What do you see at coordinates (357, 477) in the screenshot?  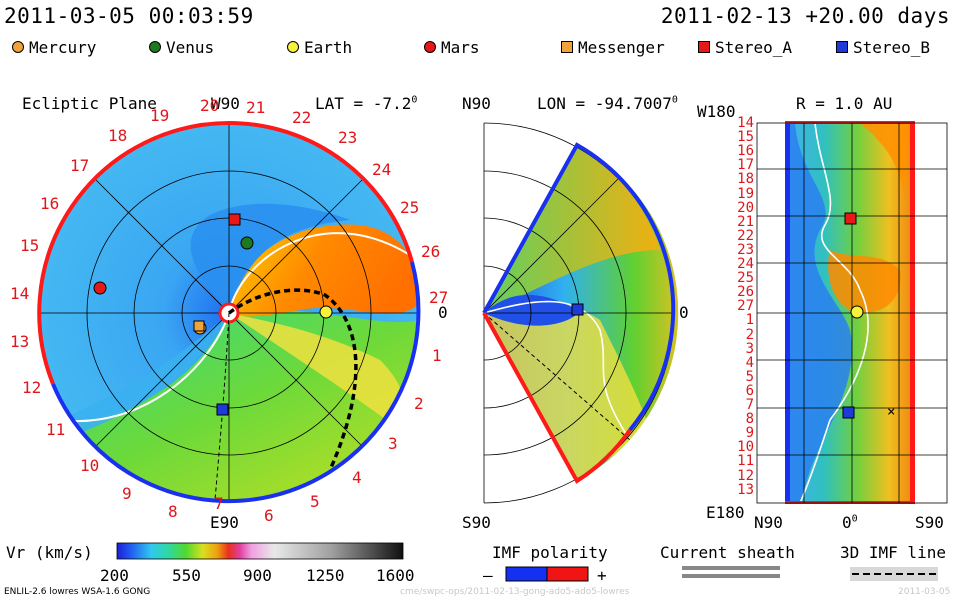 I see `rot-label: 4` at bounding box center [357, 477].